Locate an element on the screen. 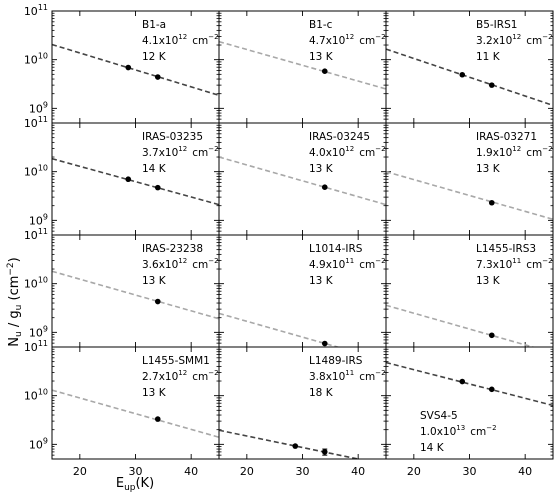  panel-column-density: 3.6x1012 cm−2 is located at coordinates (180, 264).